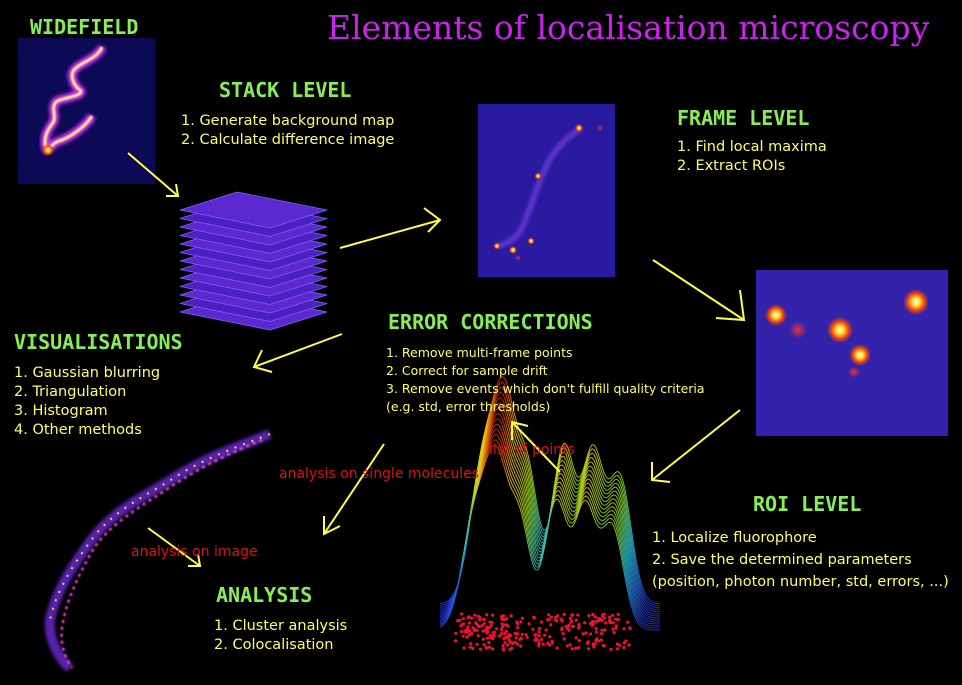 Image resolution: width=962 pixels, height=685 pixels. I want to click on roi-zoom-image, so click(852, 353).